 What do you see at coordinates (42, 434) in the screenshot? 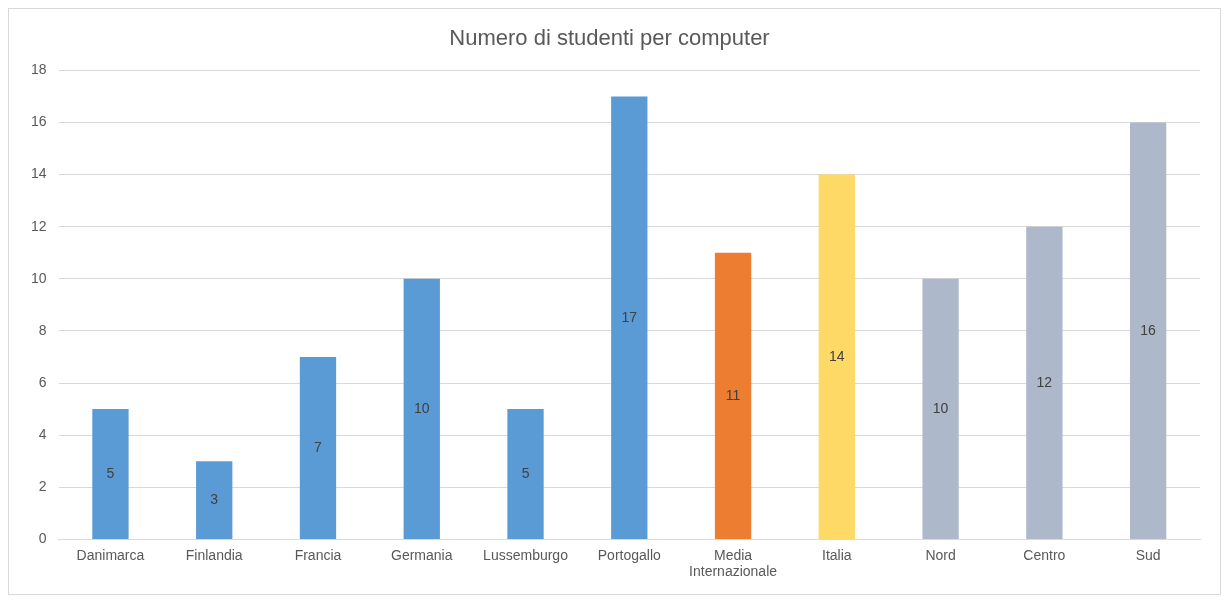
I see `y-tick-label: 4` at bounding box center [42, 434].